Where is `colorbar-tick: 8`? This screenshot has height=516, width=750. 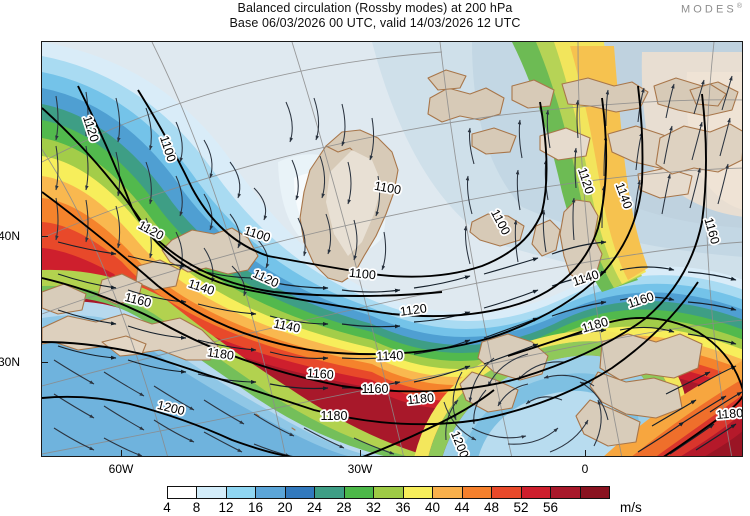 colorbar-tick: 8 is located at coordinates (196, 507).